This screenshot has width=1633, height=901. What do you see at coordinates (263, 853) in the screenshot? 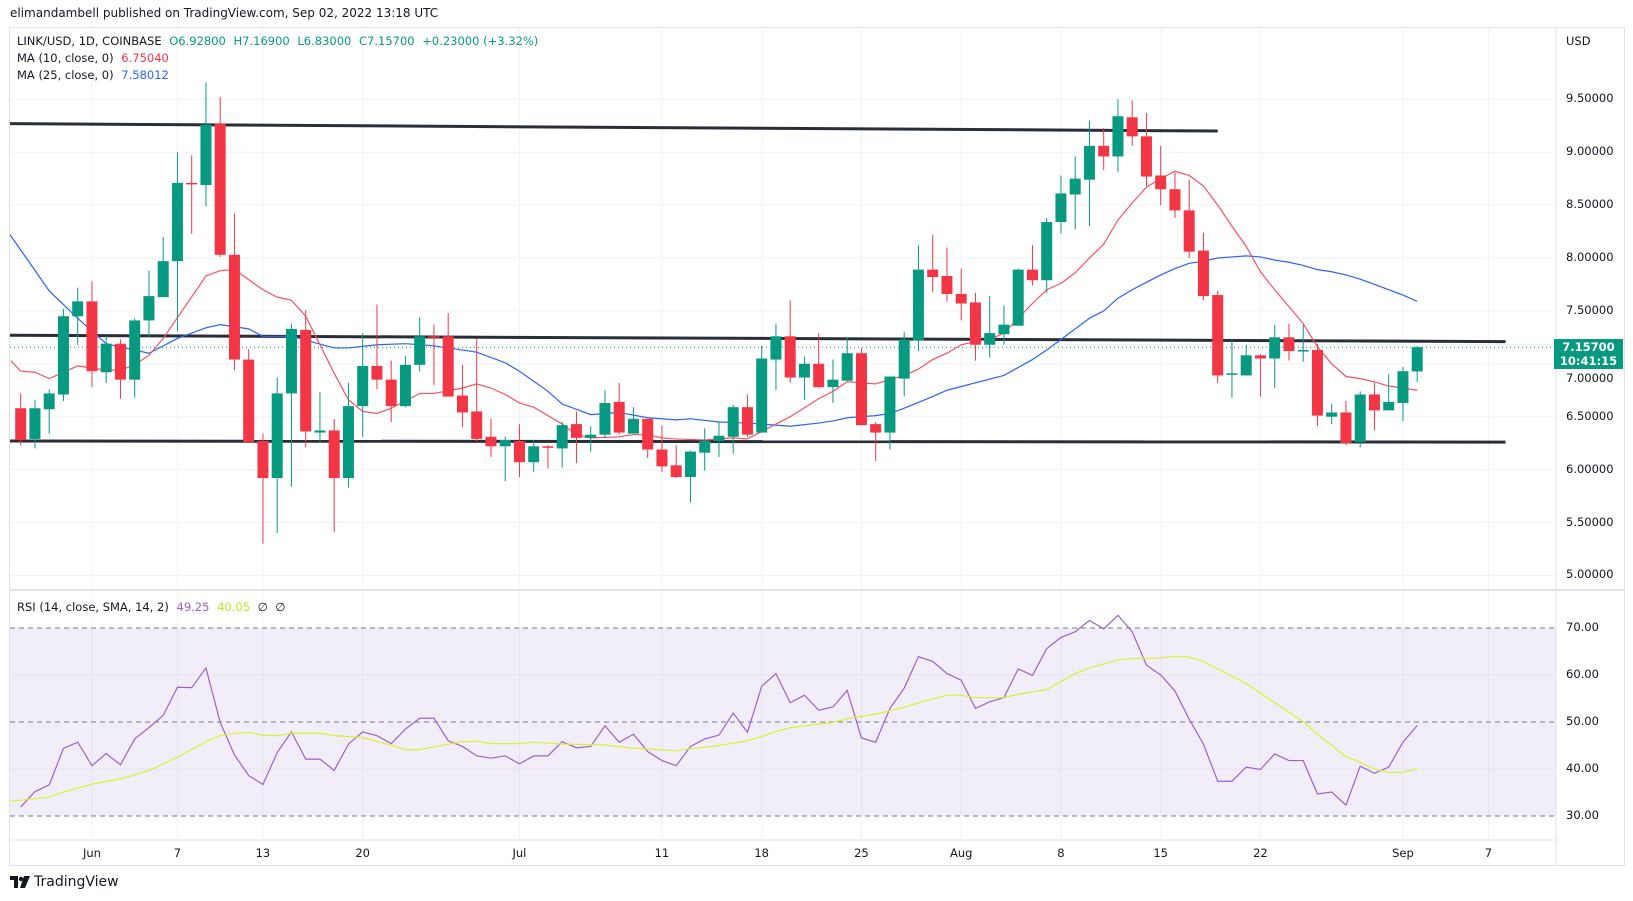
I see `time-tick-label: 13` at bounding box center [263, 853].